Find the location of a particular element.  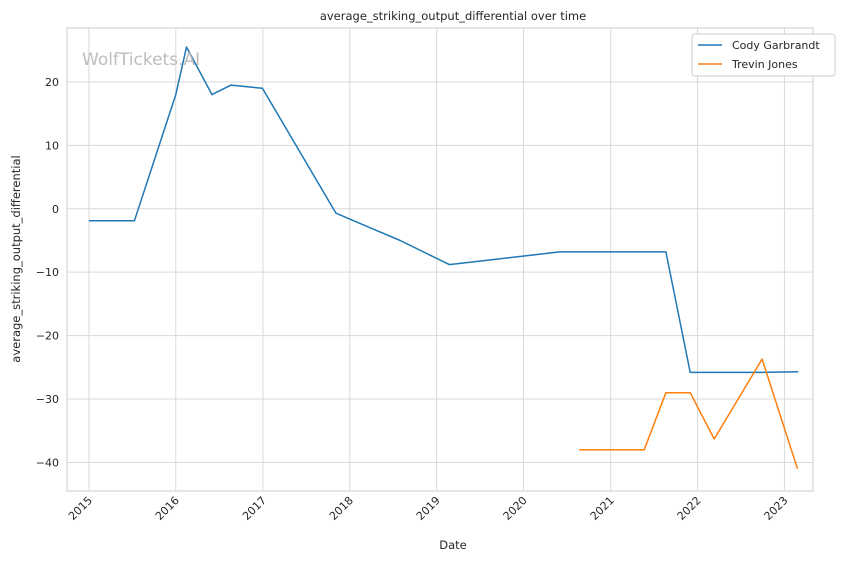

x-tick-label: 2020 is located at coordinates (515, 508).